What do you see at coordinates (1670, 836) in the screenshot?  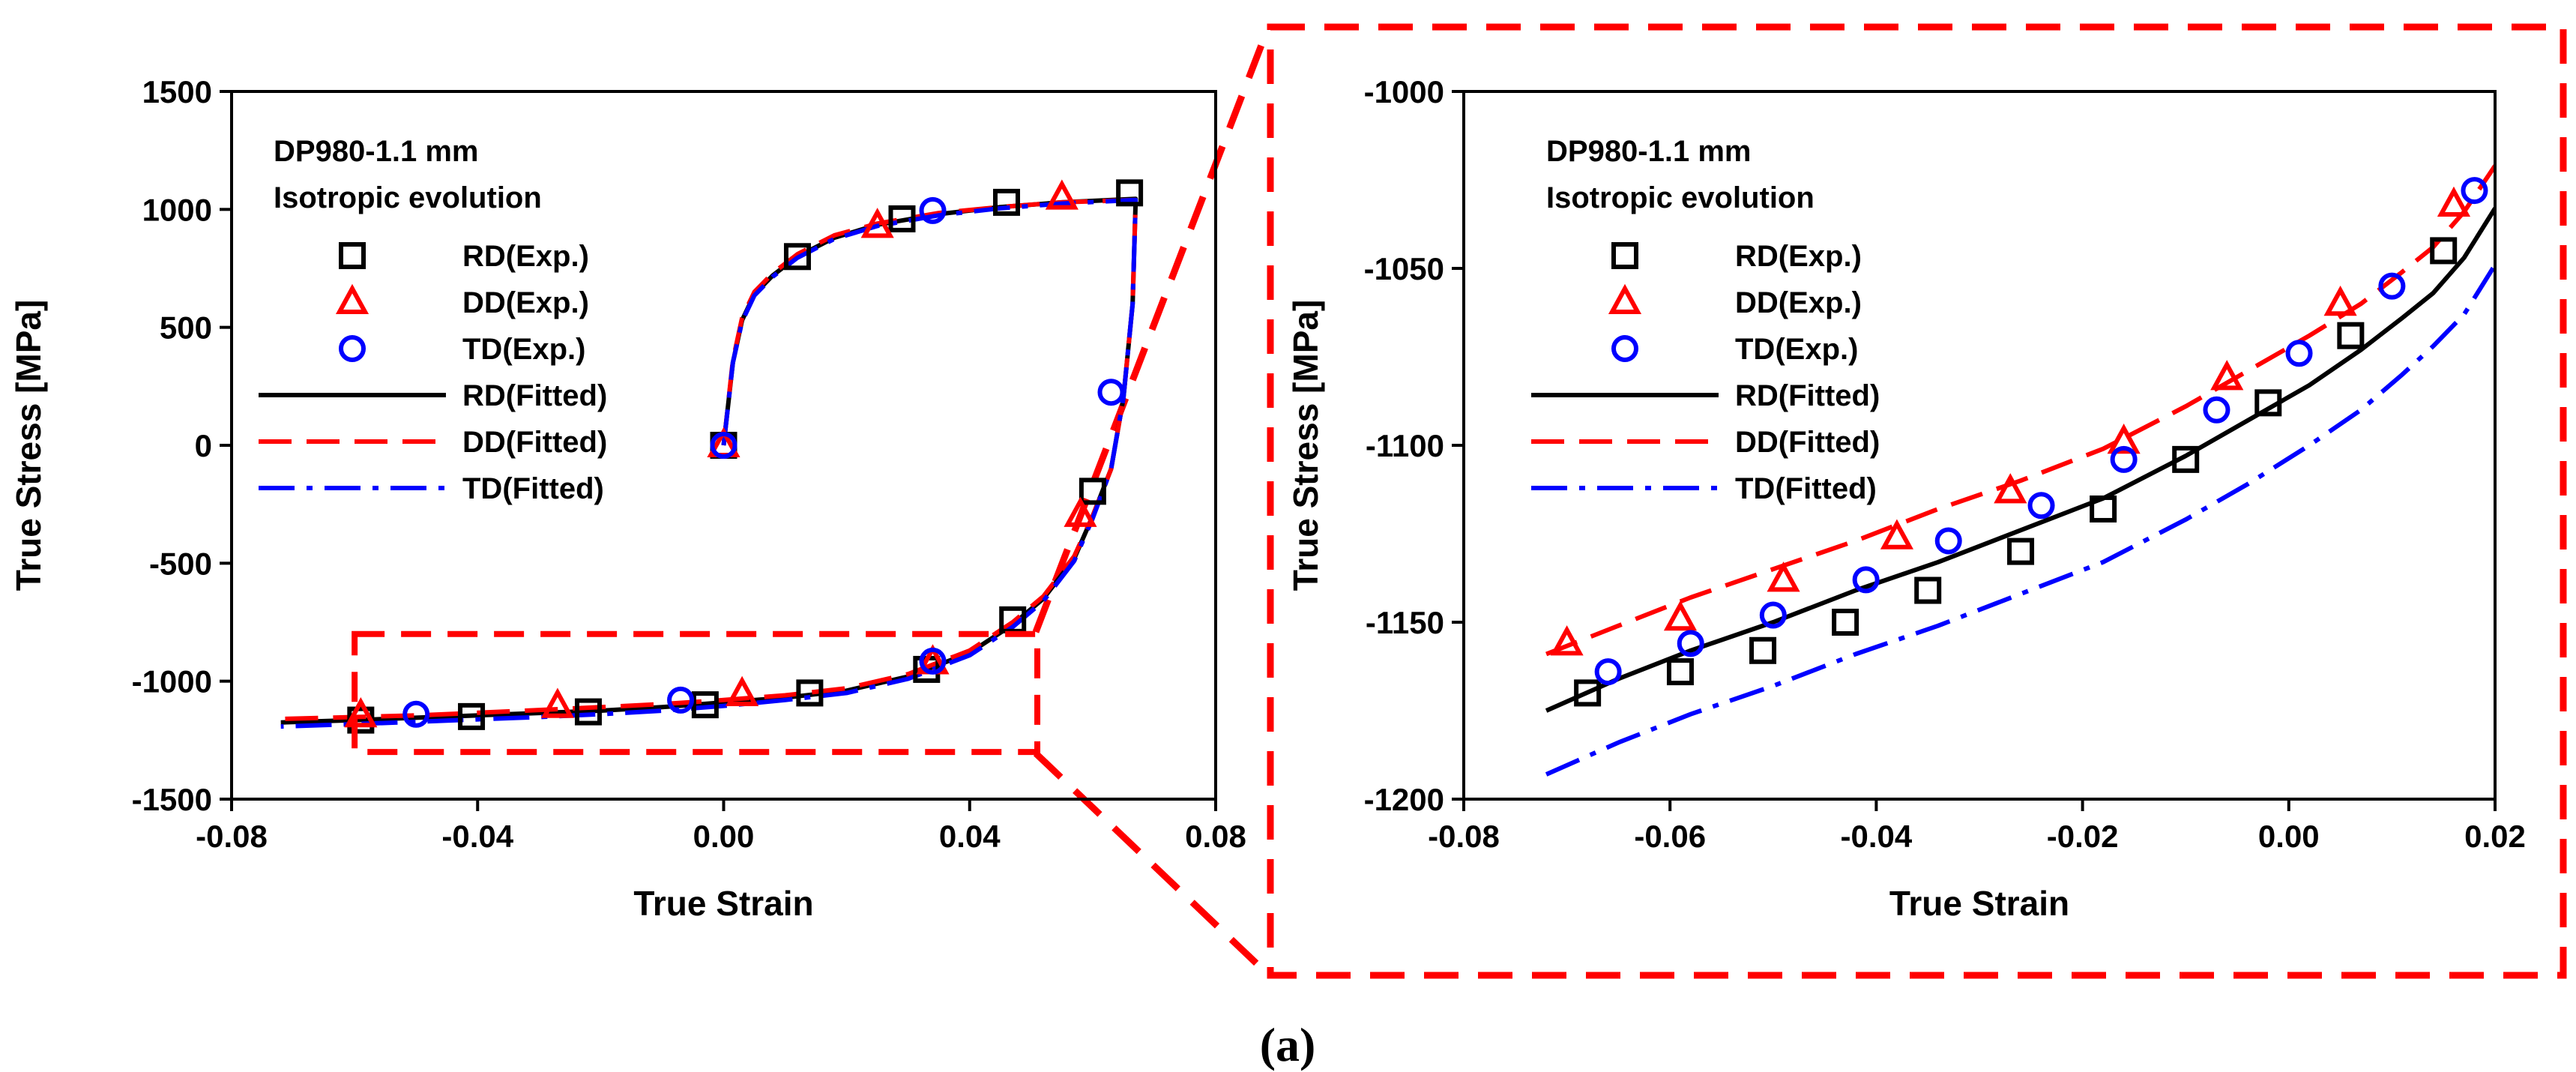 I see `x-tick-label: -0.06` at bounding box center [1670, 836].